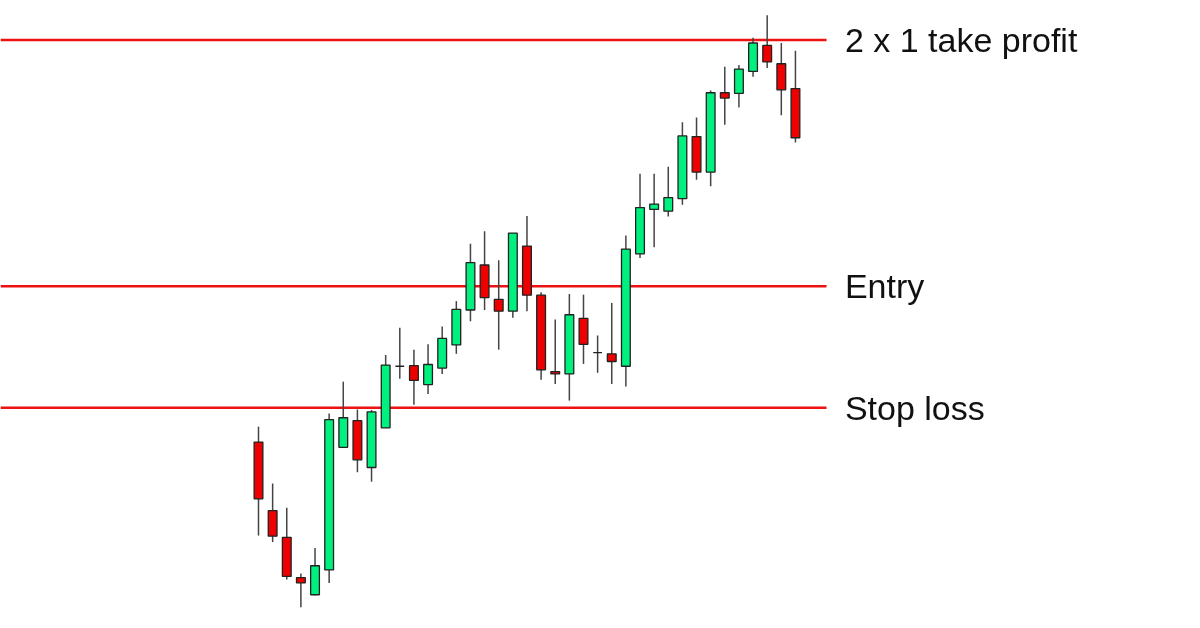 The image size is (1200, 628). Describe the element at coordinates (884, 286) in the screenshot. I see `ref-line-label: Entry` at that location.